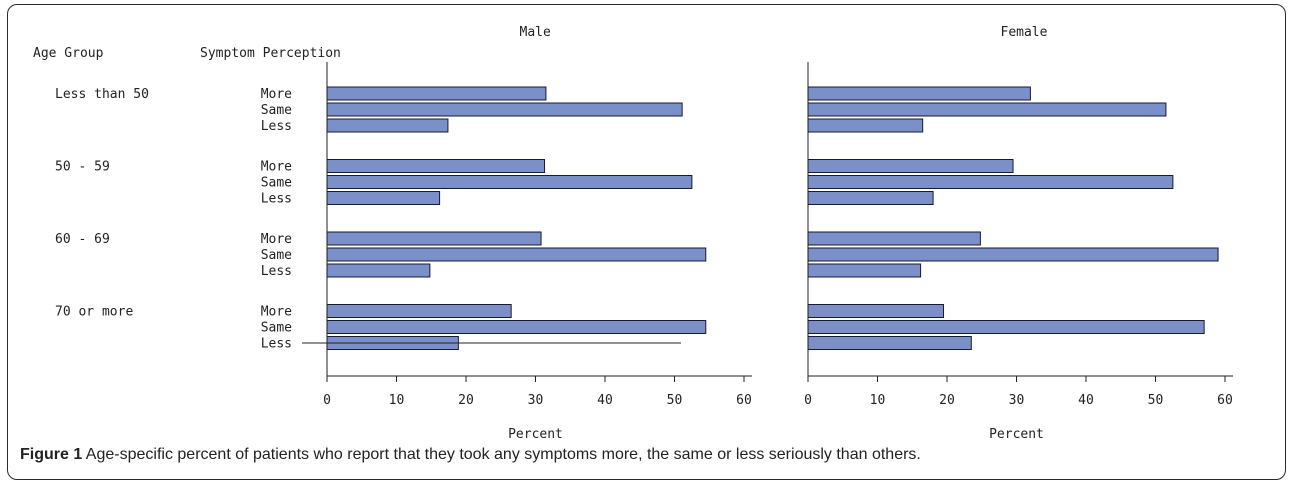 The height and width of the screenshot is (486, 1290). What do you see at coordinates (82, 239) in the screenshot?
I see `age-group-label: 60 - 69` at bounding box center [82, 239].